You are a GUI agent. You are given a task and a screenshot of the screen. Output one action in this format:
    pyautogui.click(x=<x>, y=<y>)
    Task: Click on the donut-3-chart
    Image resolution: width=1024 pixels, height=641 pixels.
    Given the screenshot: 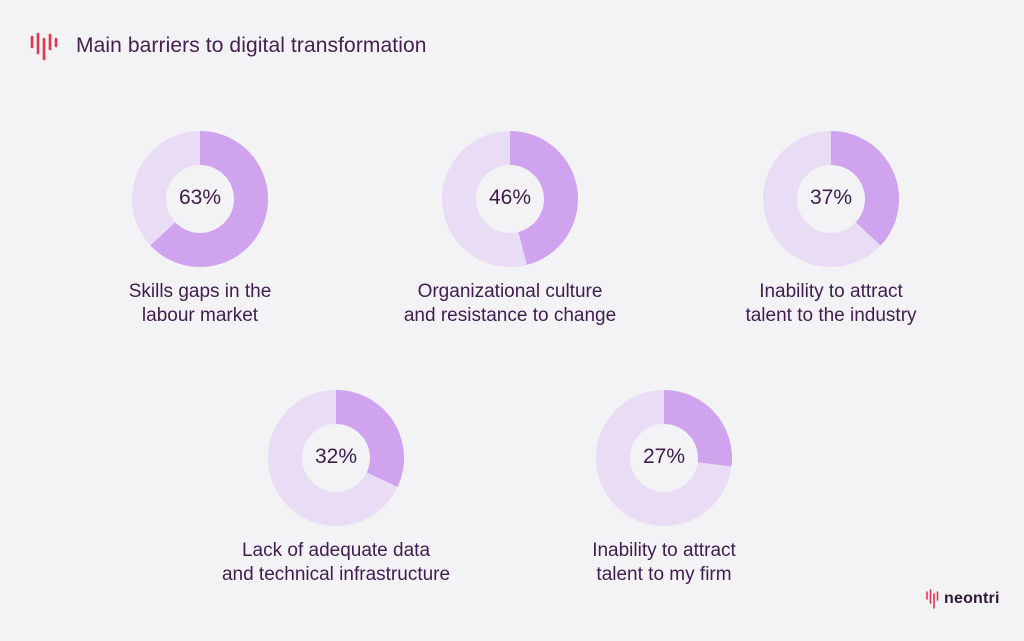 What is the action you would take?
    pyautogui.click(x=831, y=199)
    